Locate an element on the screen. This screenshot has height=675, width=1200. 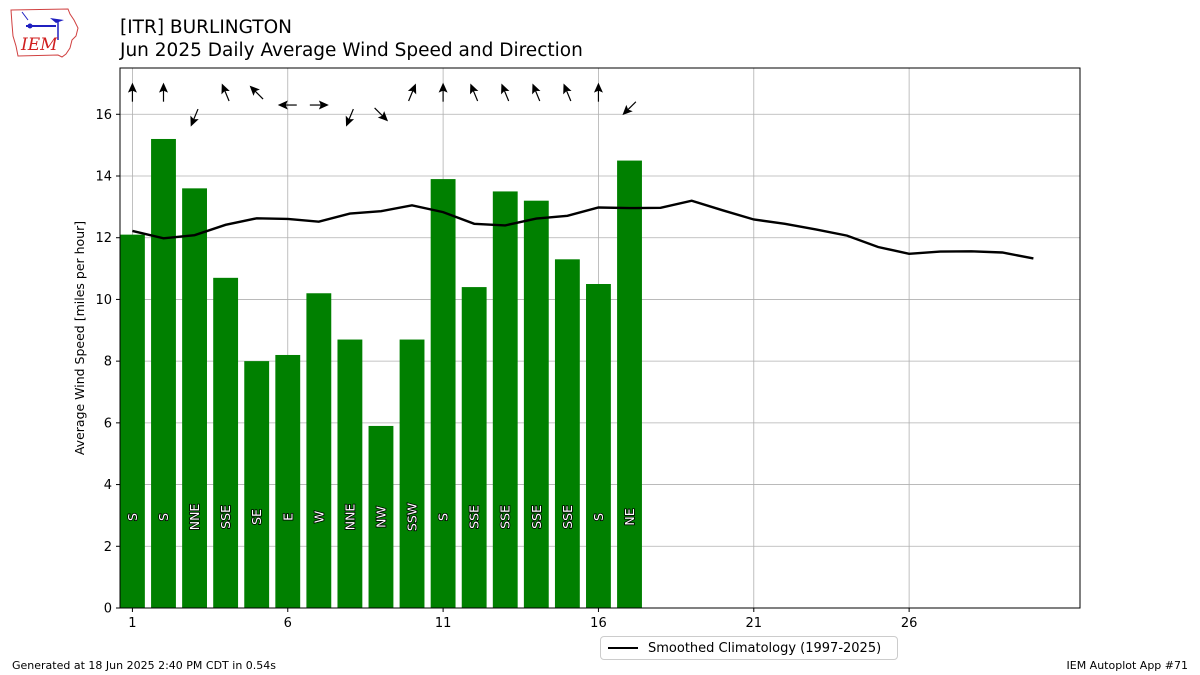
legend: Smoothed Climatology (1997-2025) is located at coordinates (749, 648).